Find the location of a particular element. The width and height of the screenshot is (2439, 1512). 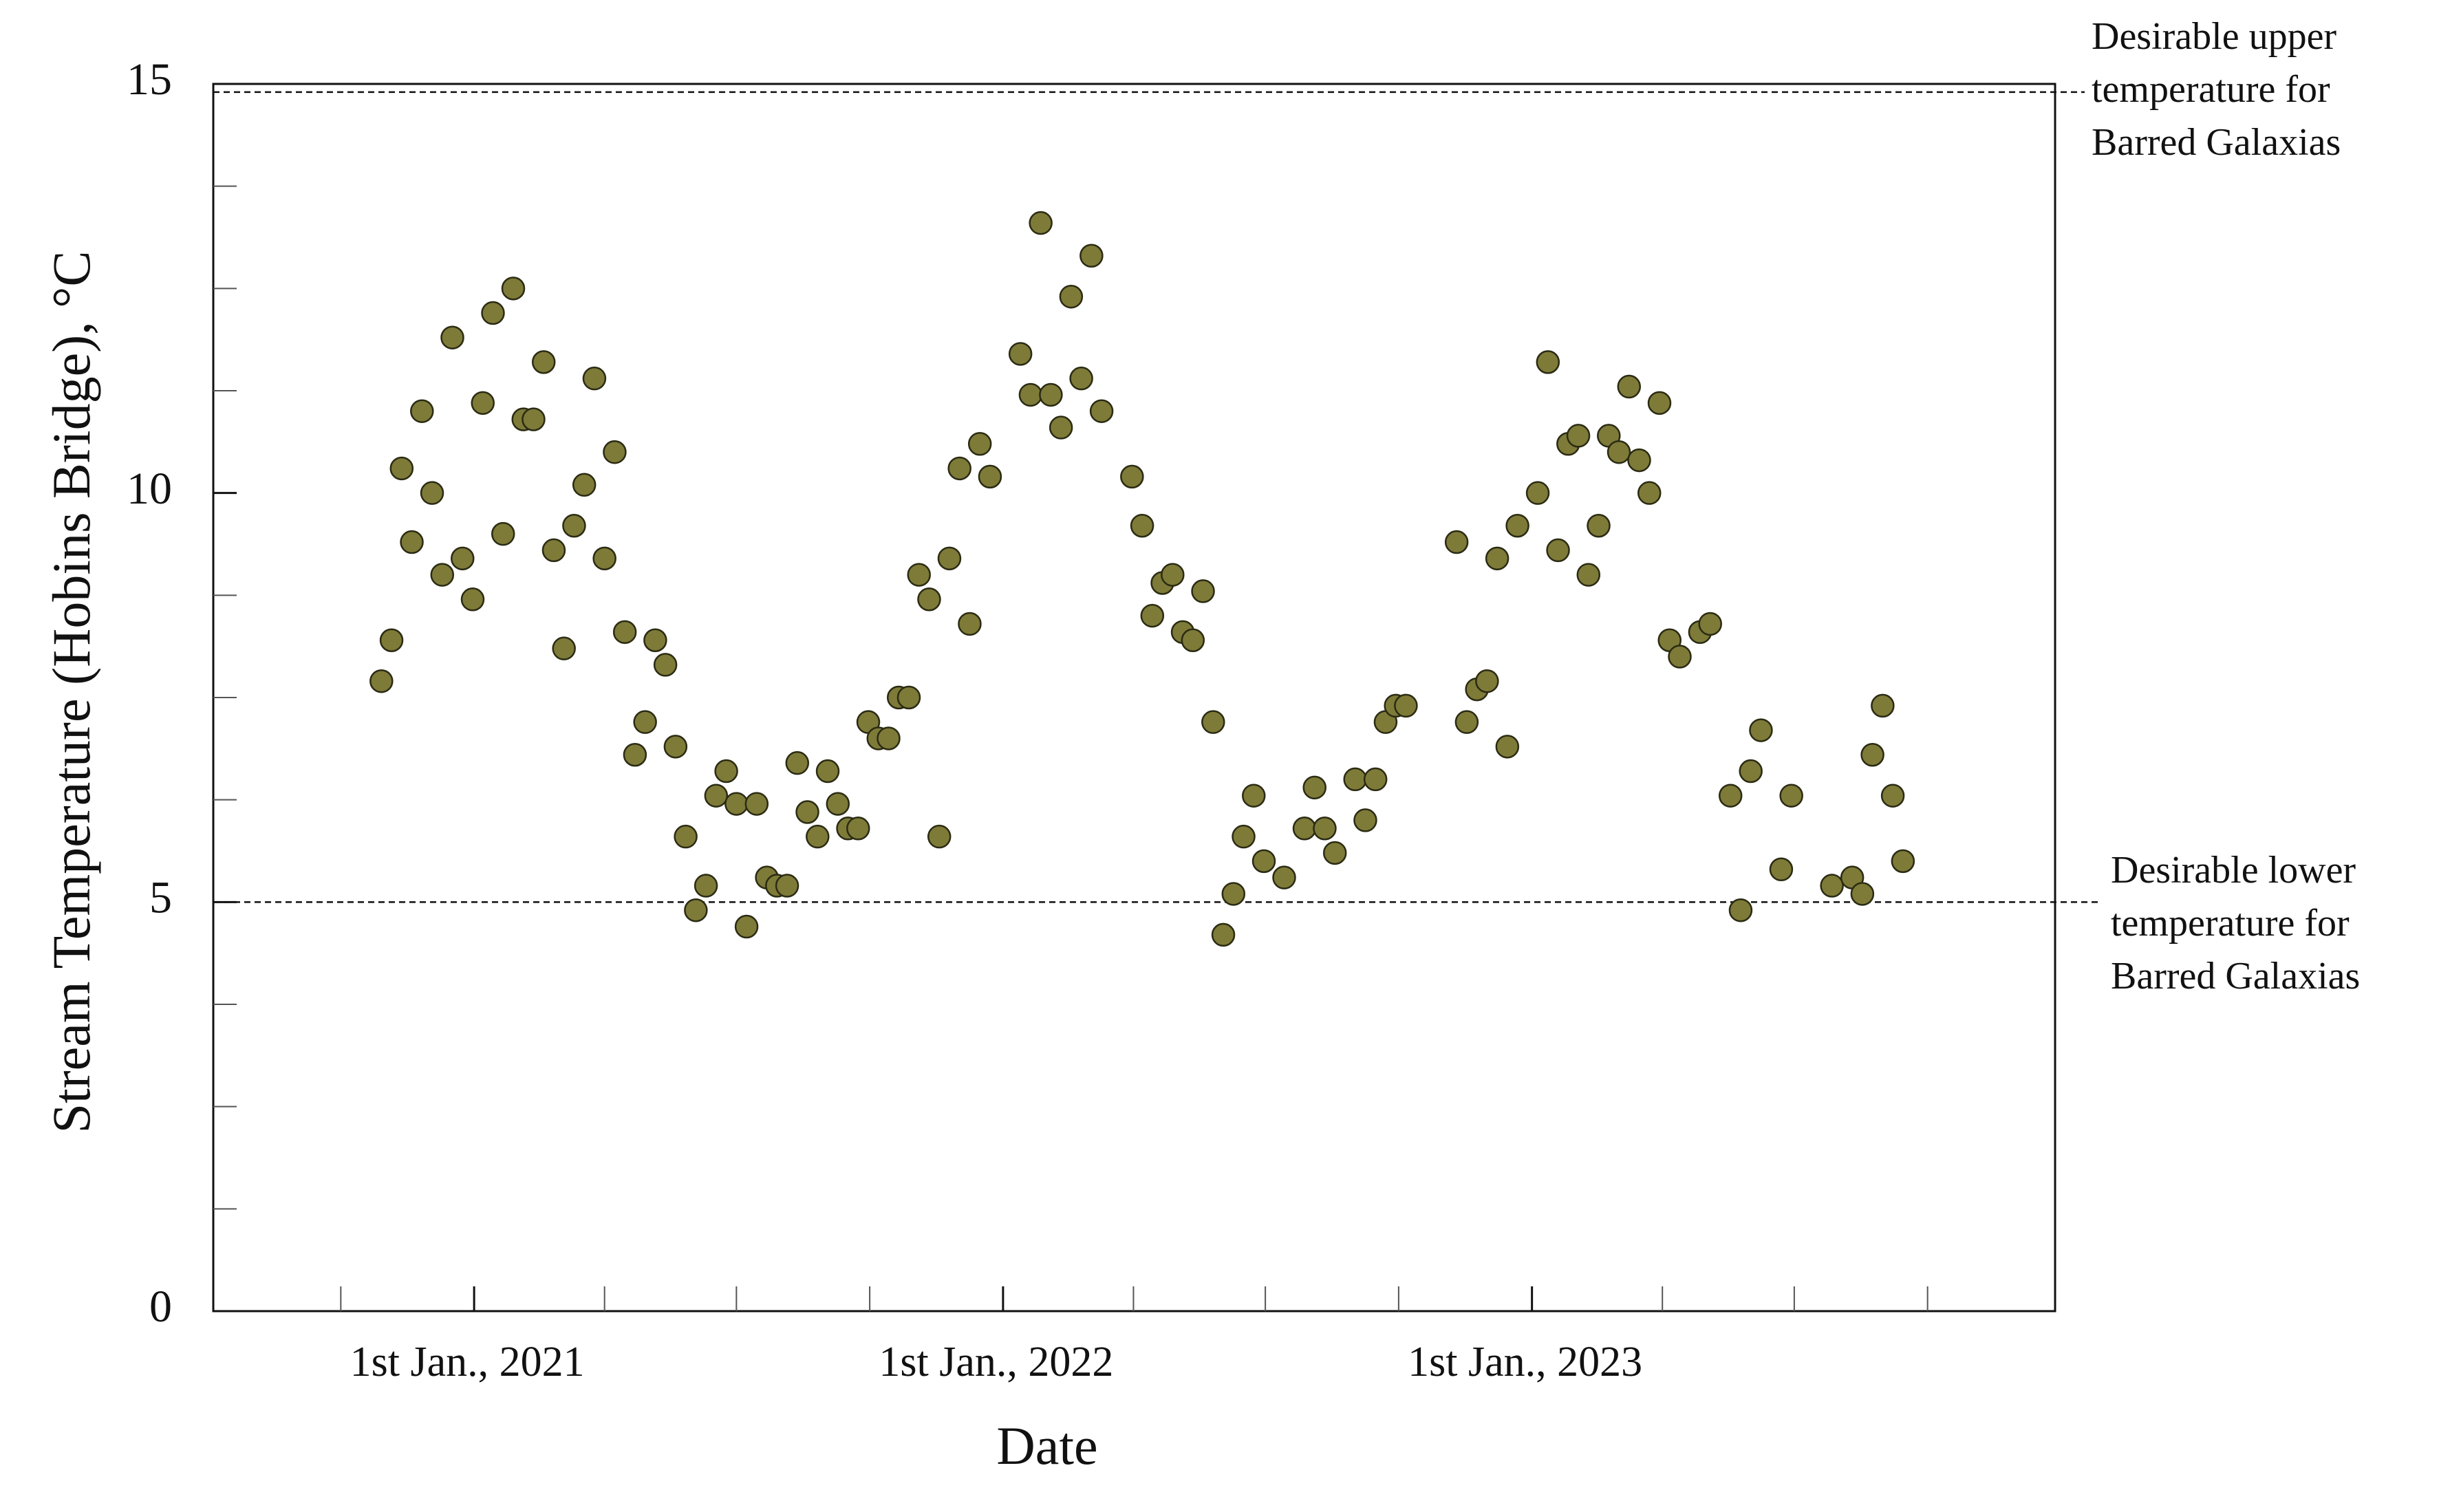

y-tick-label: 5 is located at coordinates (160, 897).